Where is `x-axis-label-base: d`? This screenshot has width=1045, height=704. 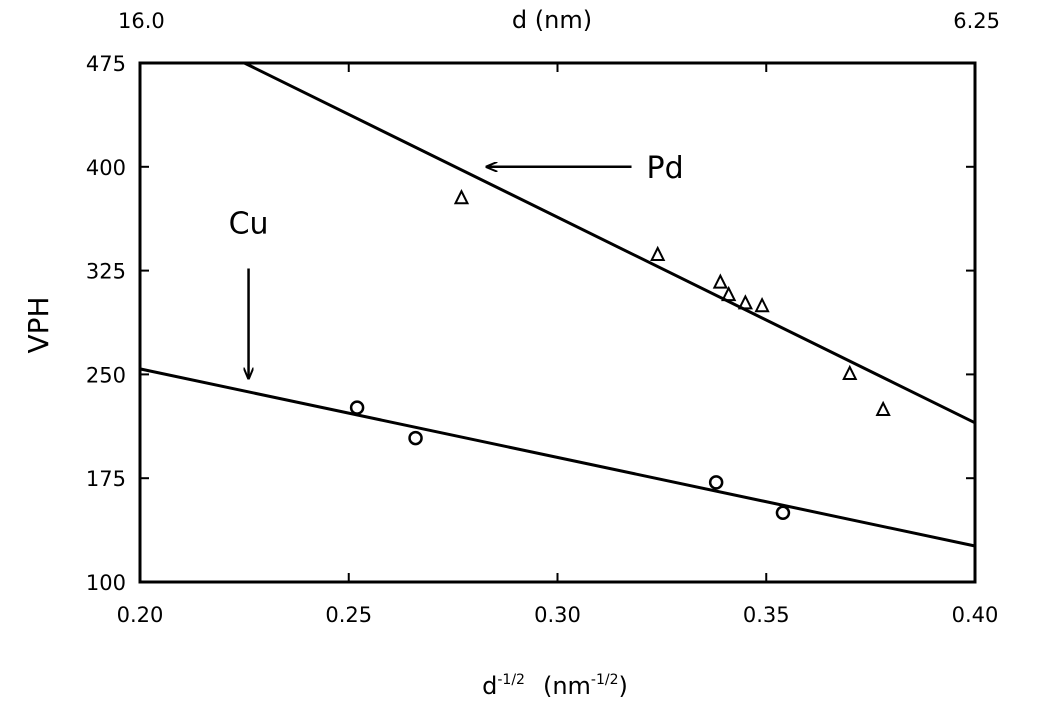 x-axis-label-base: d is located at coordinates (489, 686).